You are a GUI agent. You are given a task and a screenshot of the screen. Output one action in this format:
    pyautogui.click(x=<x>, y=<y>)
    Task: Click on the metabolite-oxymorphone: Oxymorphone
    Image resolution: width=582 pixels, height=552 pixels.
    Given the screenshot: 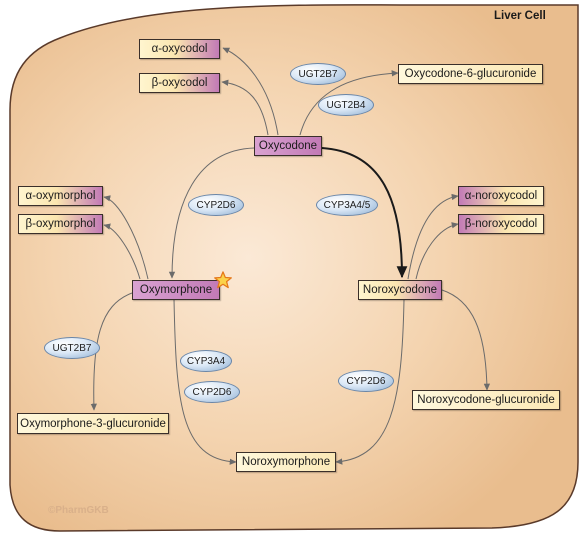 What is the action you would take?
    pyautogui.click(x=176, y=290)
    